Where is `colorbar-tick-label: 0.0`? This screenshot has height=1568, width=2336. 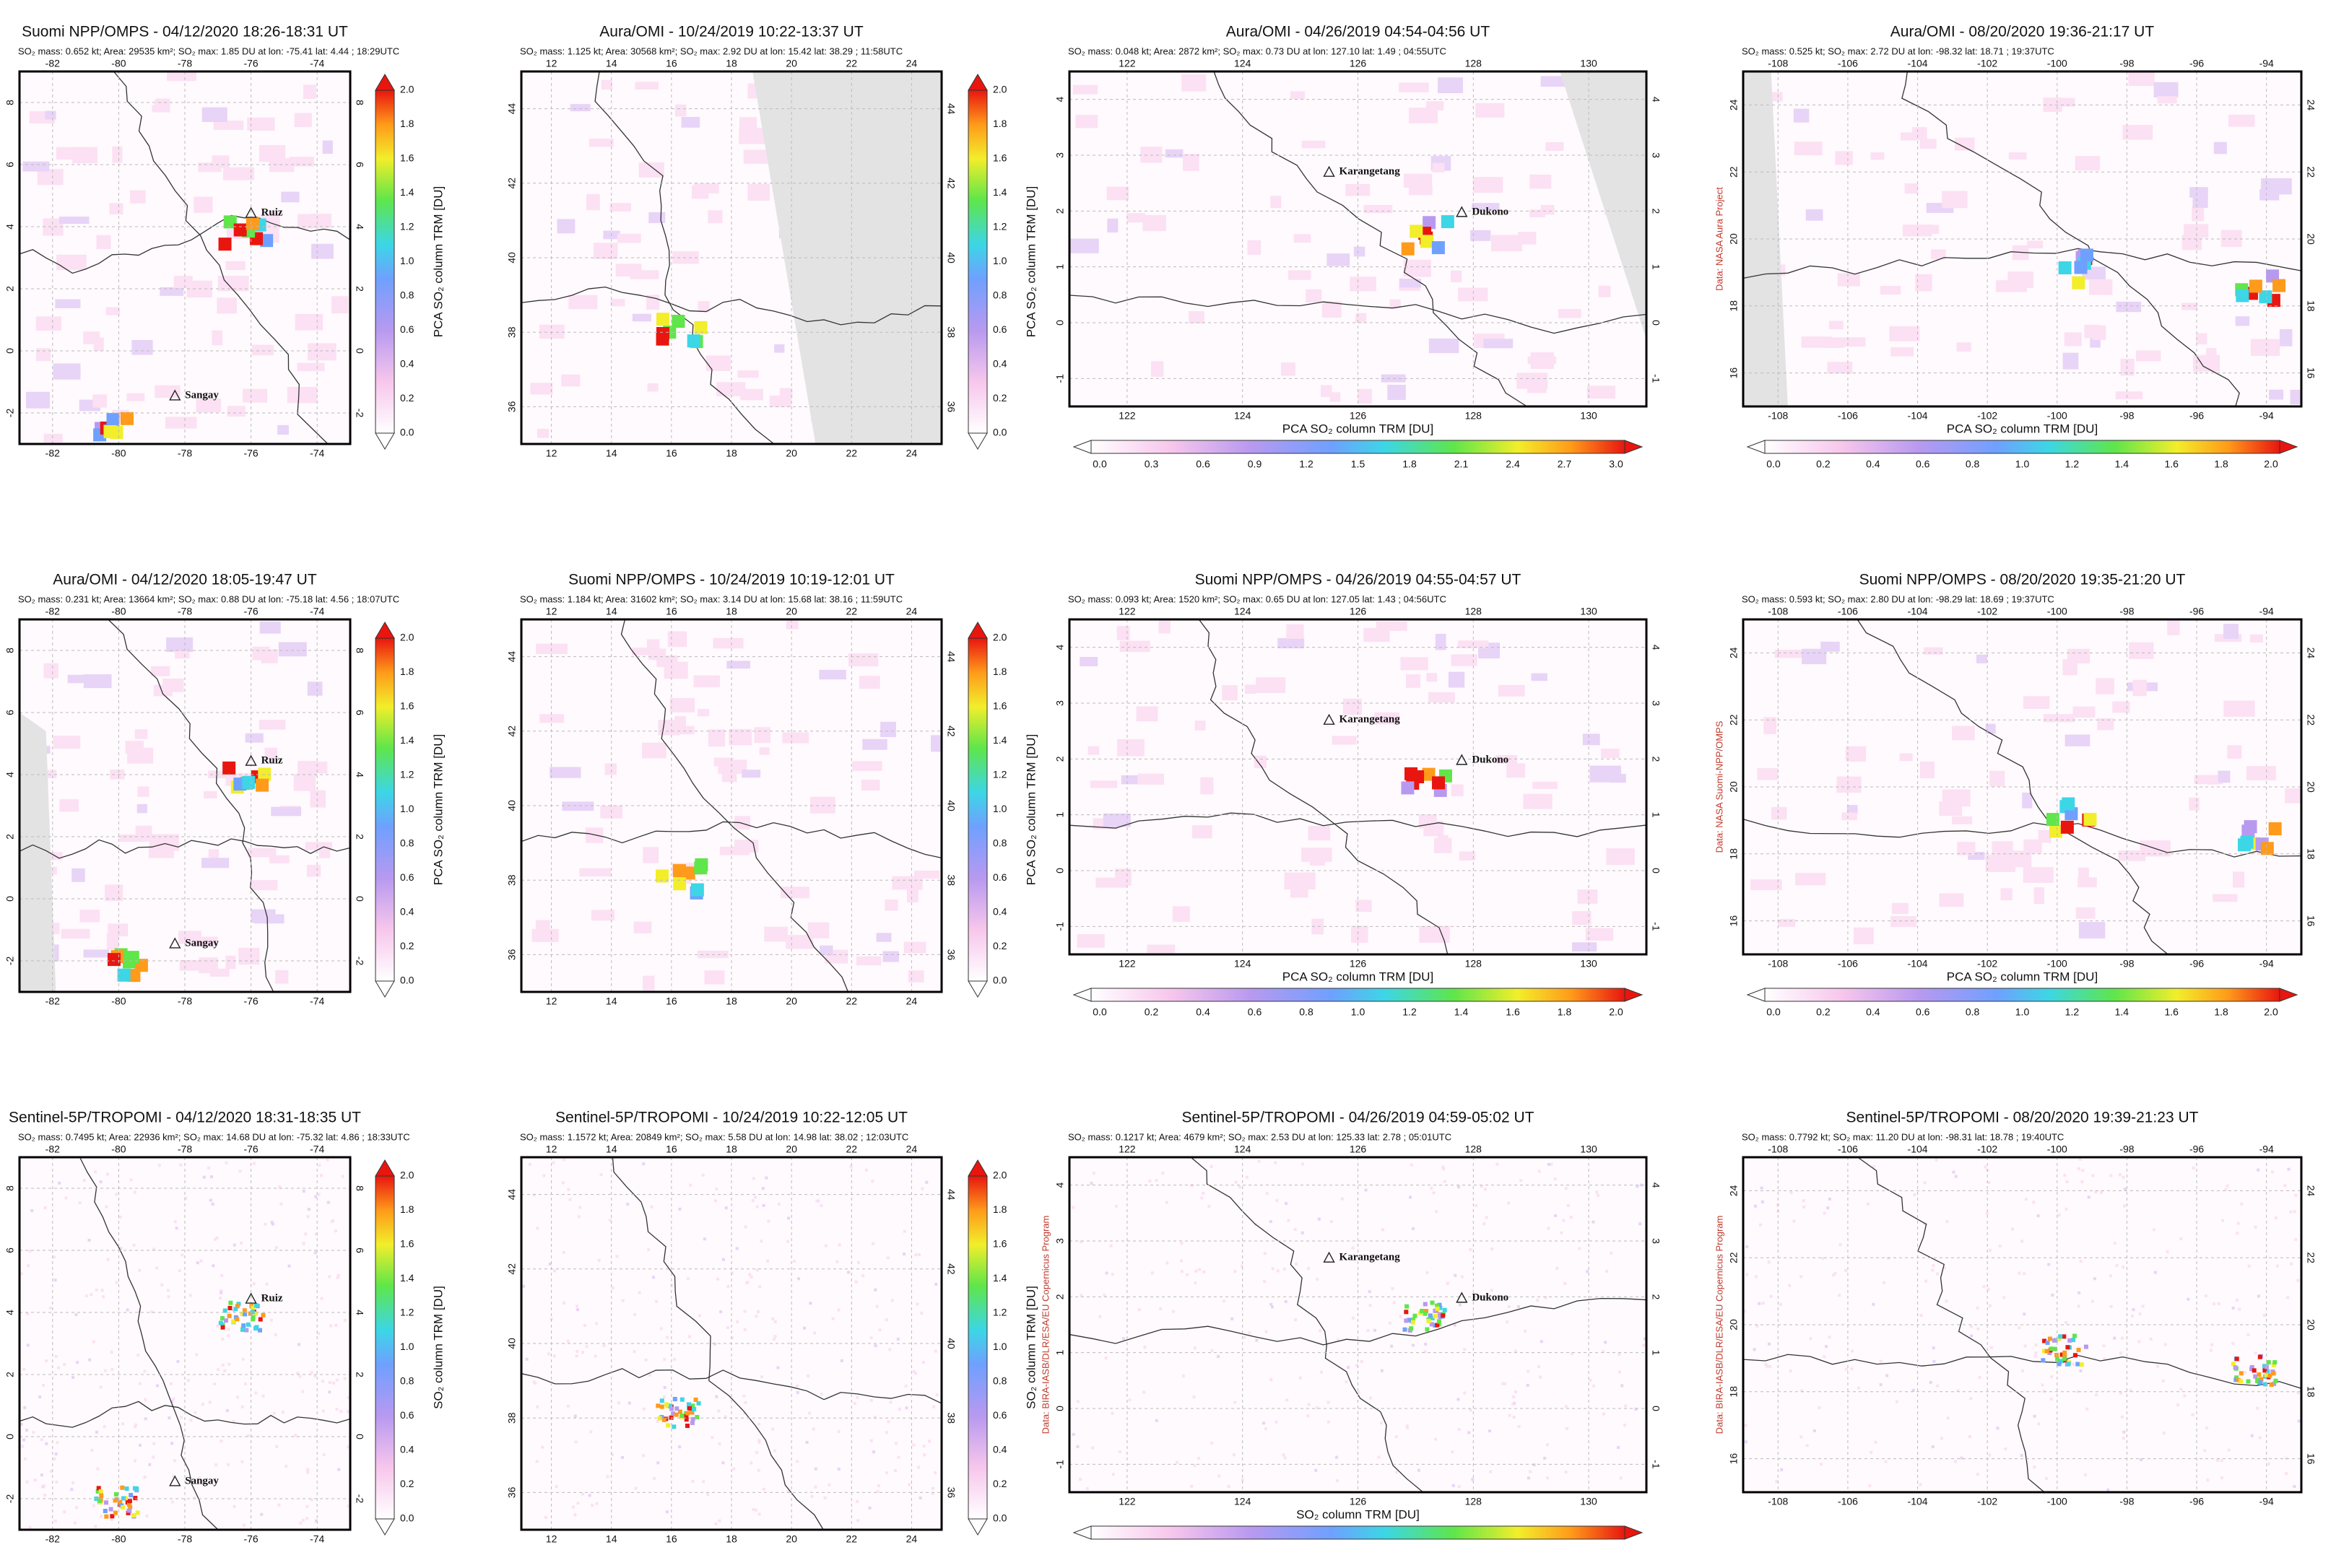 colorbar-tick-label: 0.0 is located at coordinates (1000, 980).